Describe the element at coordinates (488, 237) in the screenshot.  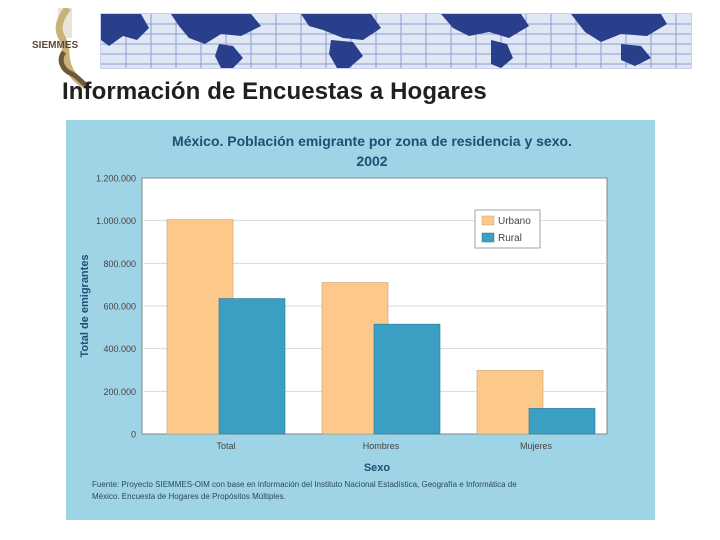
I see `legend-swatch-rural` at that location.